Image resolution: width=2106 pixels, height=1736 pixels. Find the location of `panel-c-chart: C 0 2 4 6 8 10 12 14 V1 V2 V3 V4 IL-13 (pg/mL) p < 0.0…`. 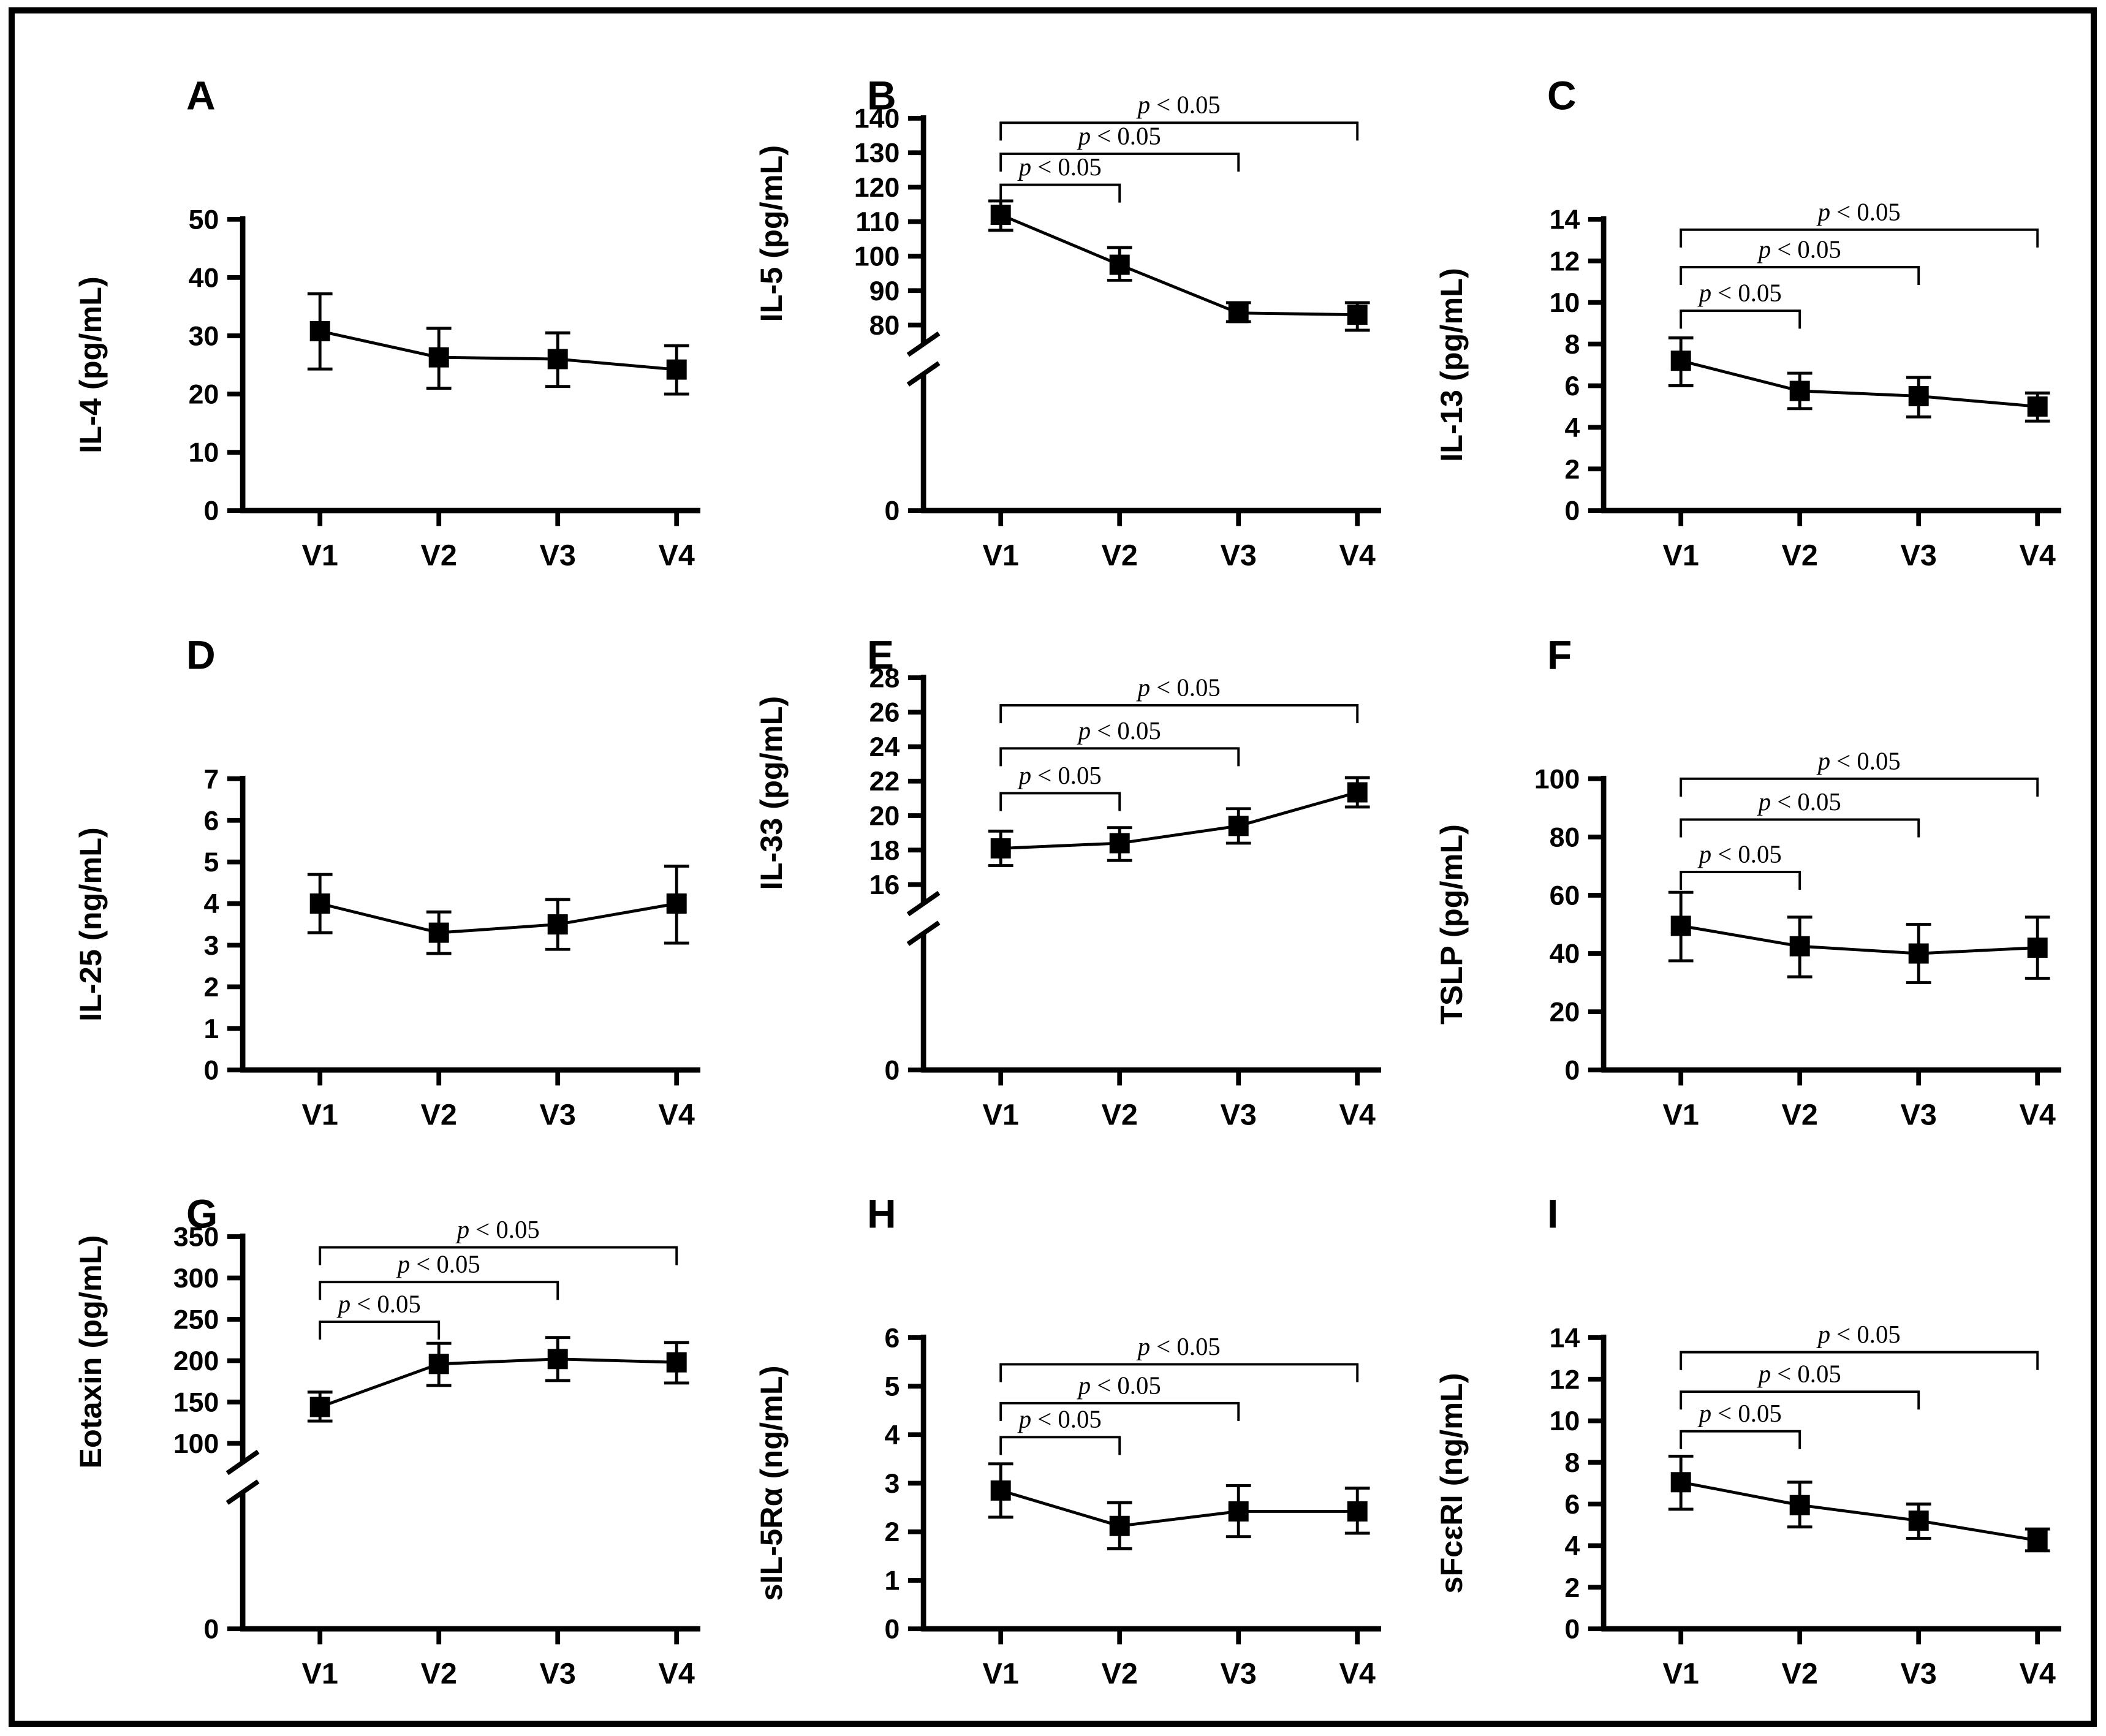

panel-c-chart: C 0 2 4 6 8 10 12 14 V1 V2 V3 V4 IL-13 (pg/mL) p < 0.0… is located at coordinates (1748, 322).